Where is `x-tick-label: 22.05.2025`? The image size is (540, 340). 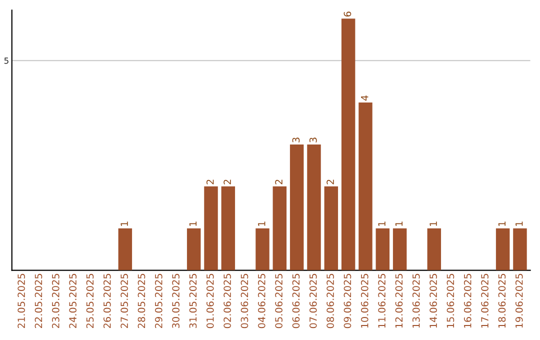
x-tick-label: 22.05.2025 is located at coordinates (38, 301).